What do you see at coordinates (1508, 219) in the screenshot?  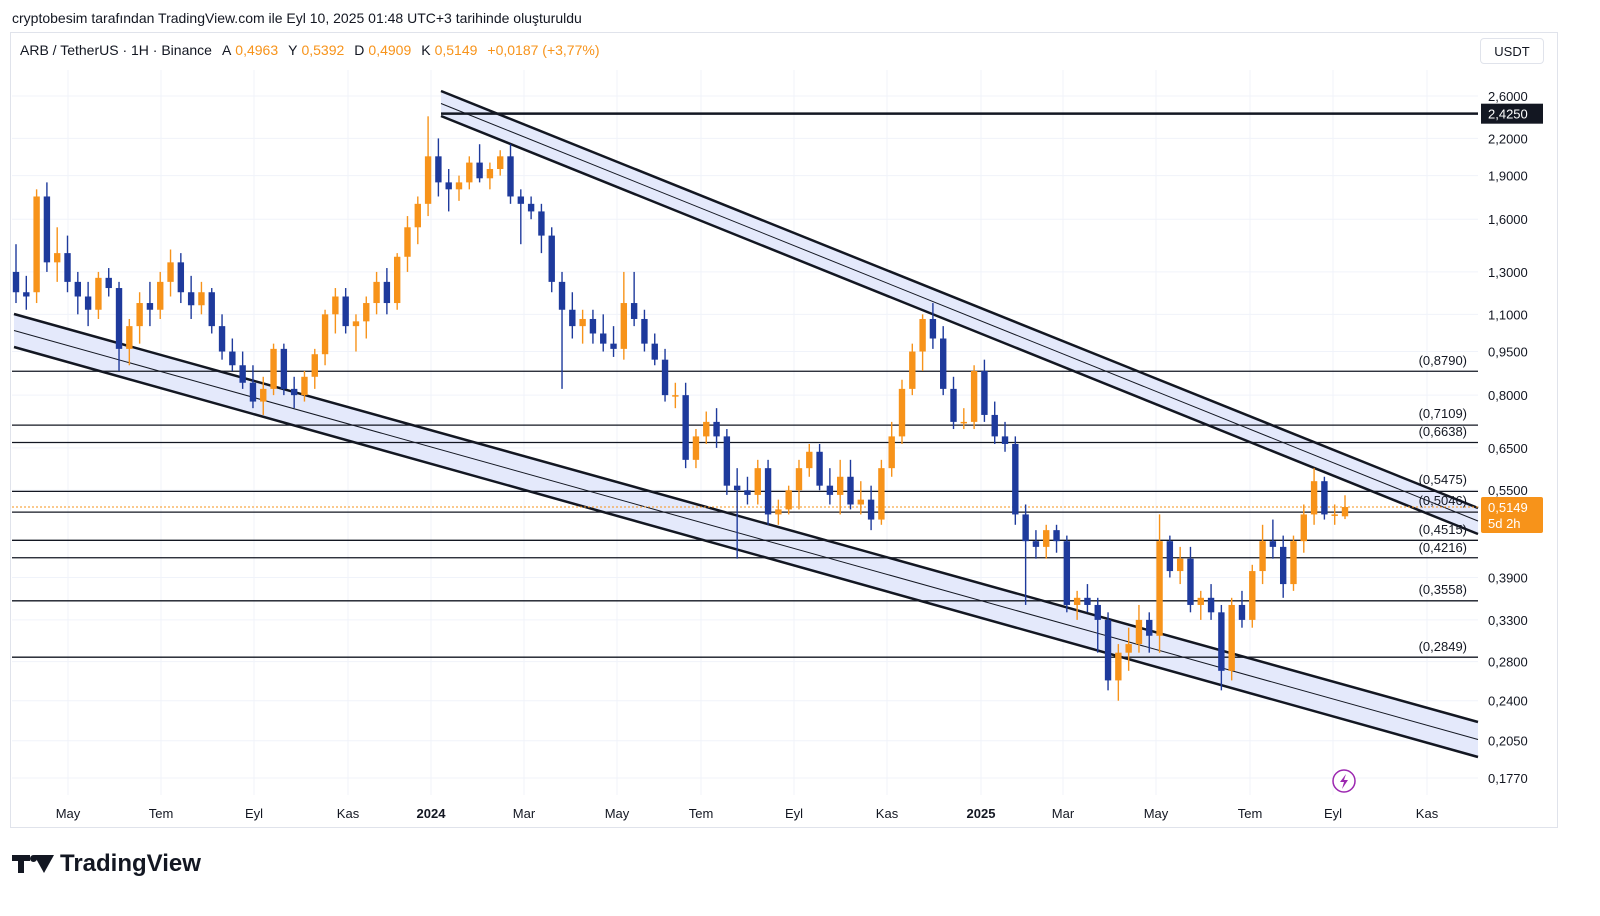 I see `price-tick-label: 1,6000` at bounding box center [1508, 219].